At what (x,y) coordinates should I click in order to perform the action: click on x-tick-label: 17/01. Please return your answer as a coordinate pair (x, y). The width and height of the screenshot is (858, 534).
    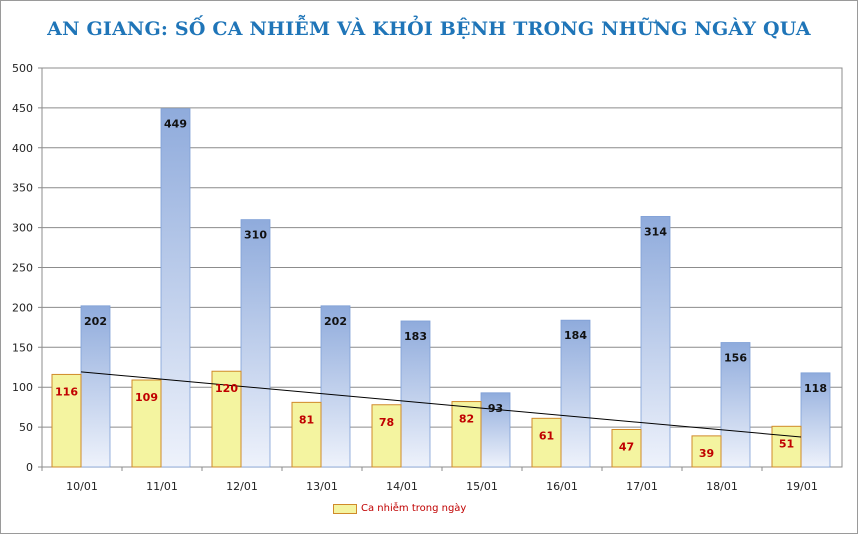
    Looking at the image, I should click on (642, 486).